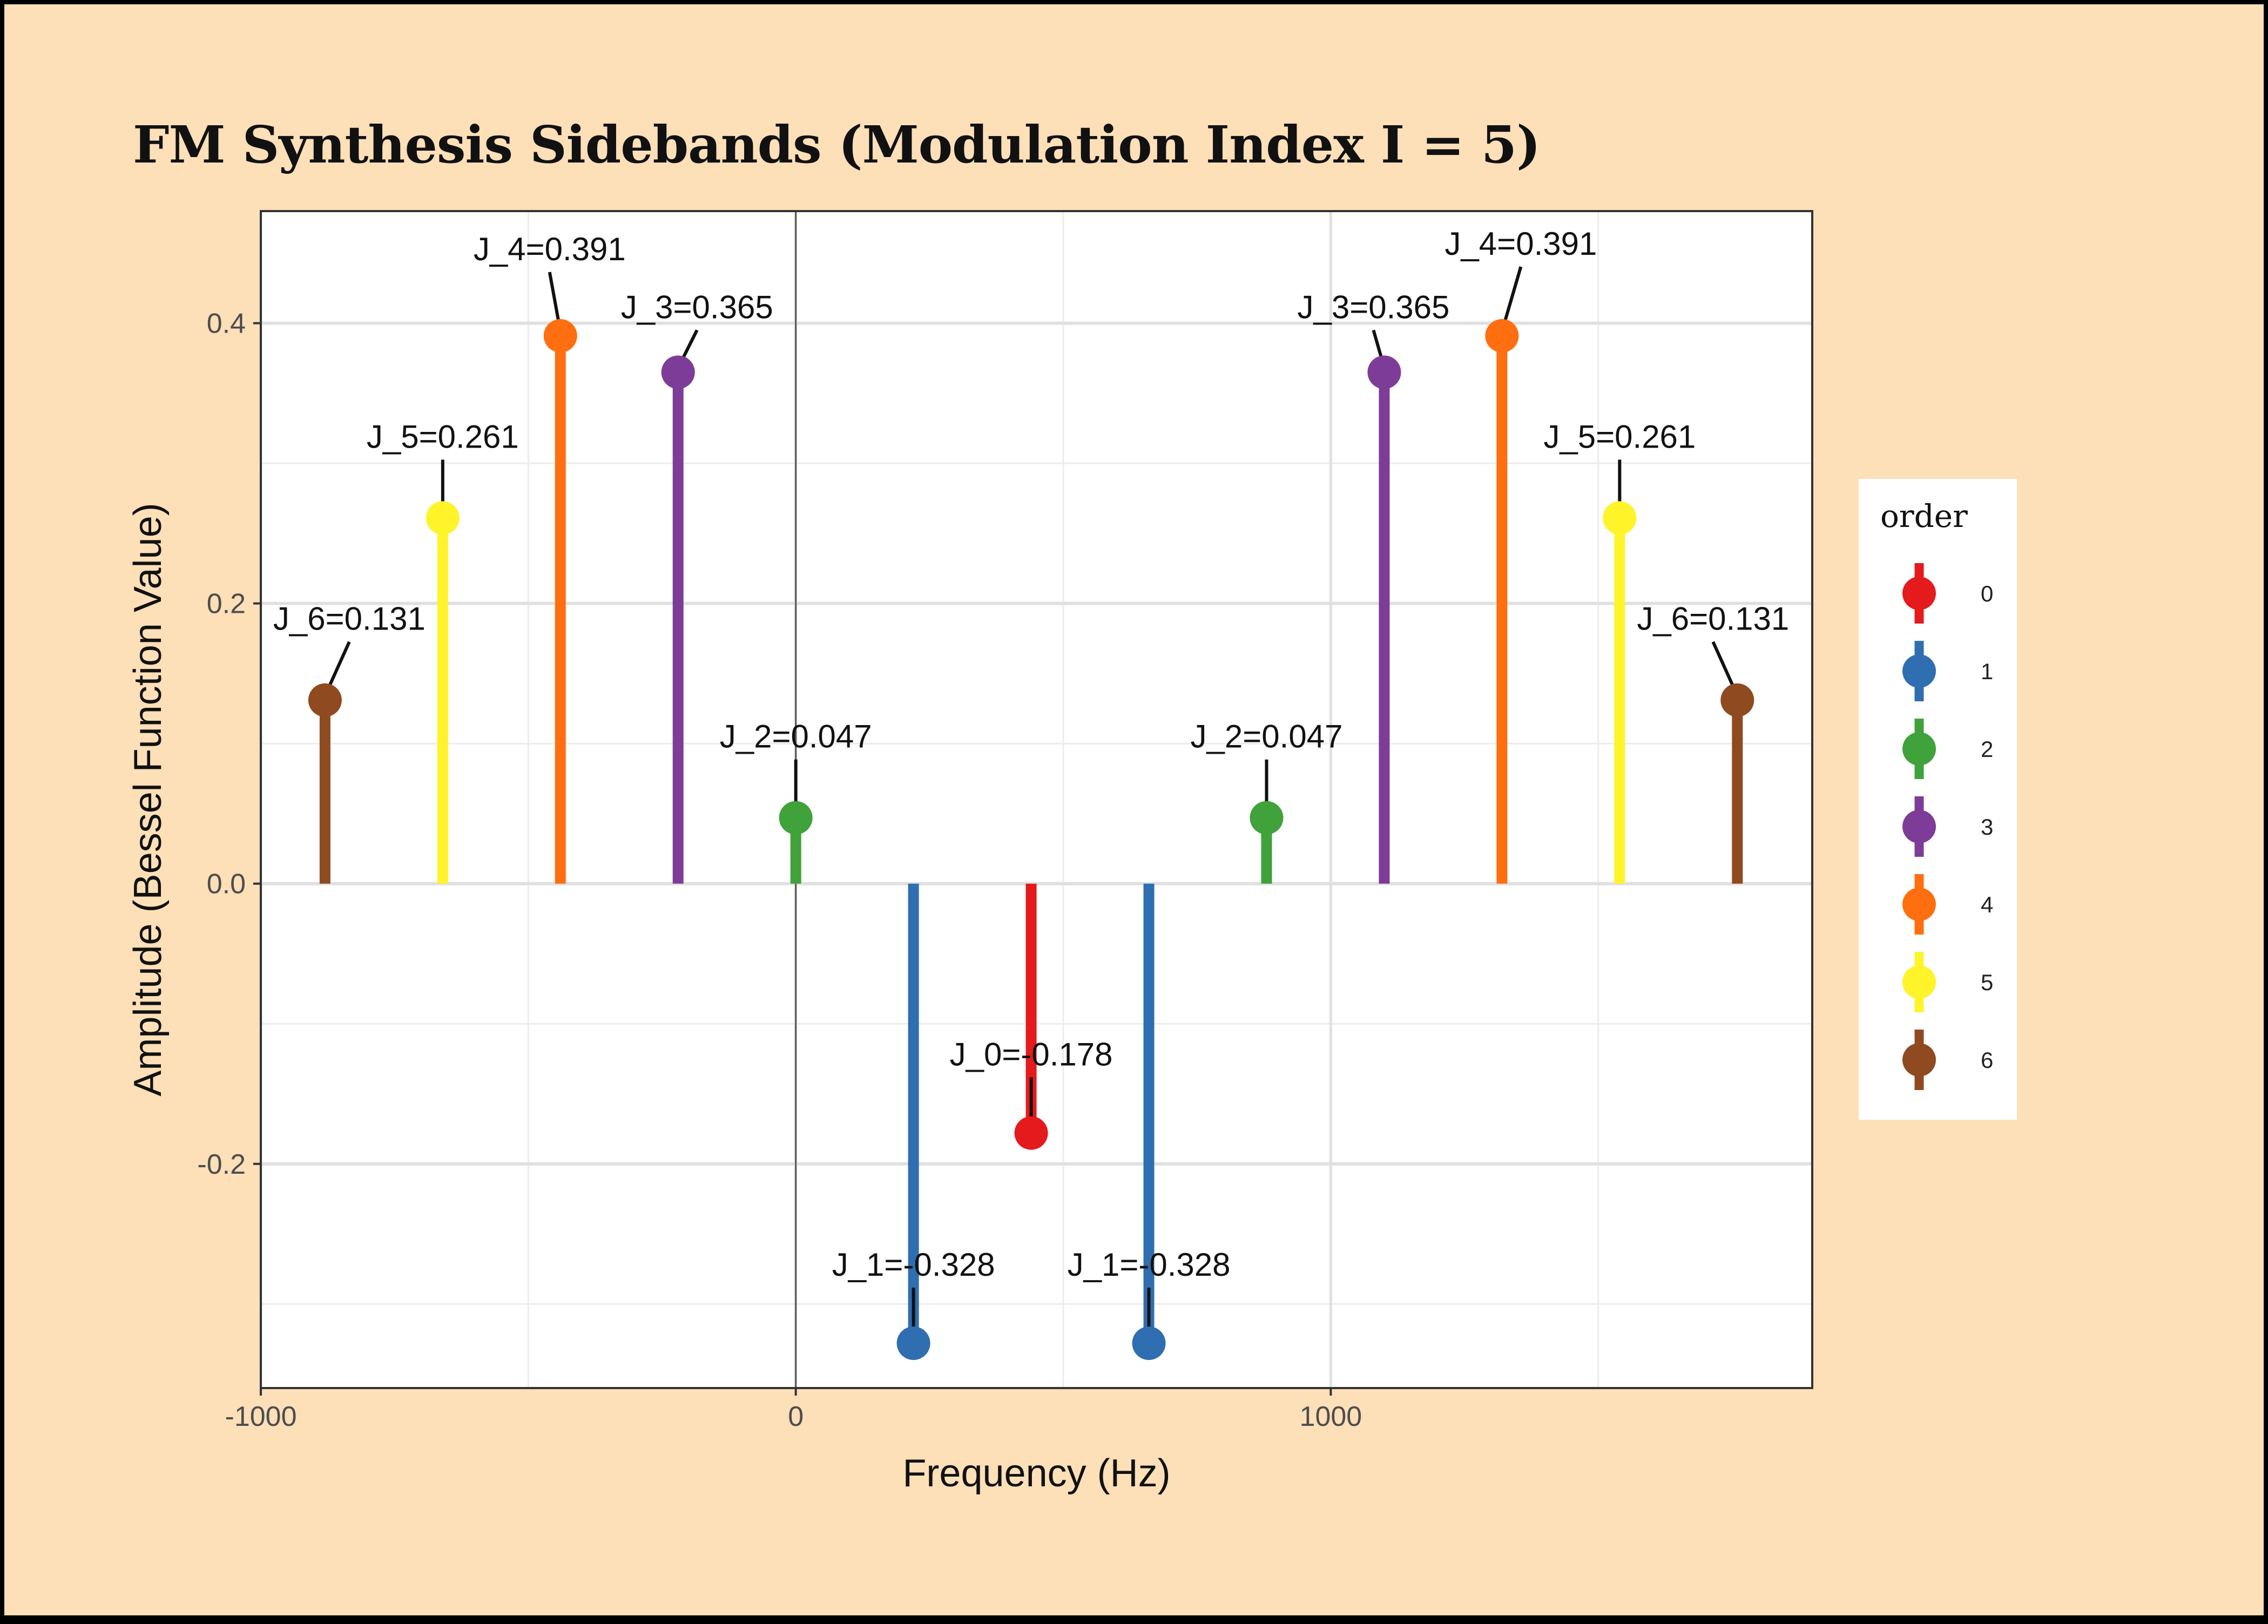 The width and height of the screenshot is (2268, 1624). I want to click on y-tick-label: 0.0, so click(227, 884).